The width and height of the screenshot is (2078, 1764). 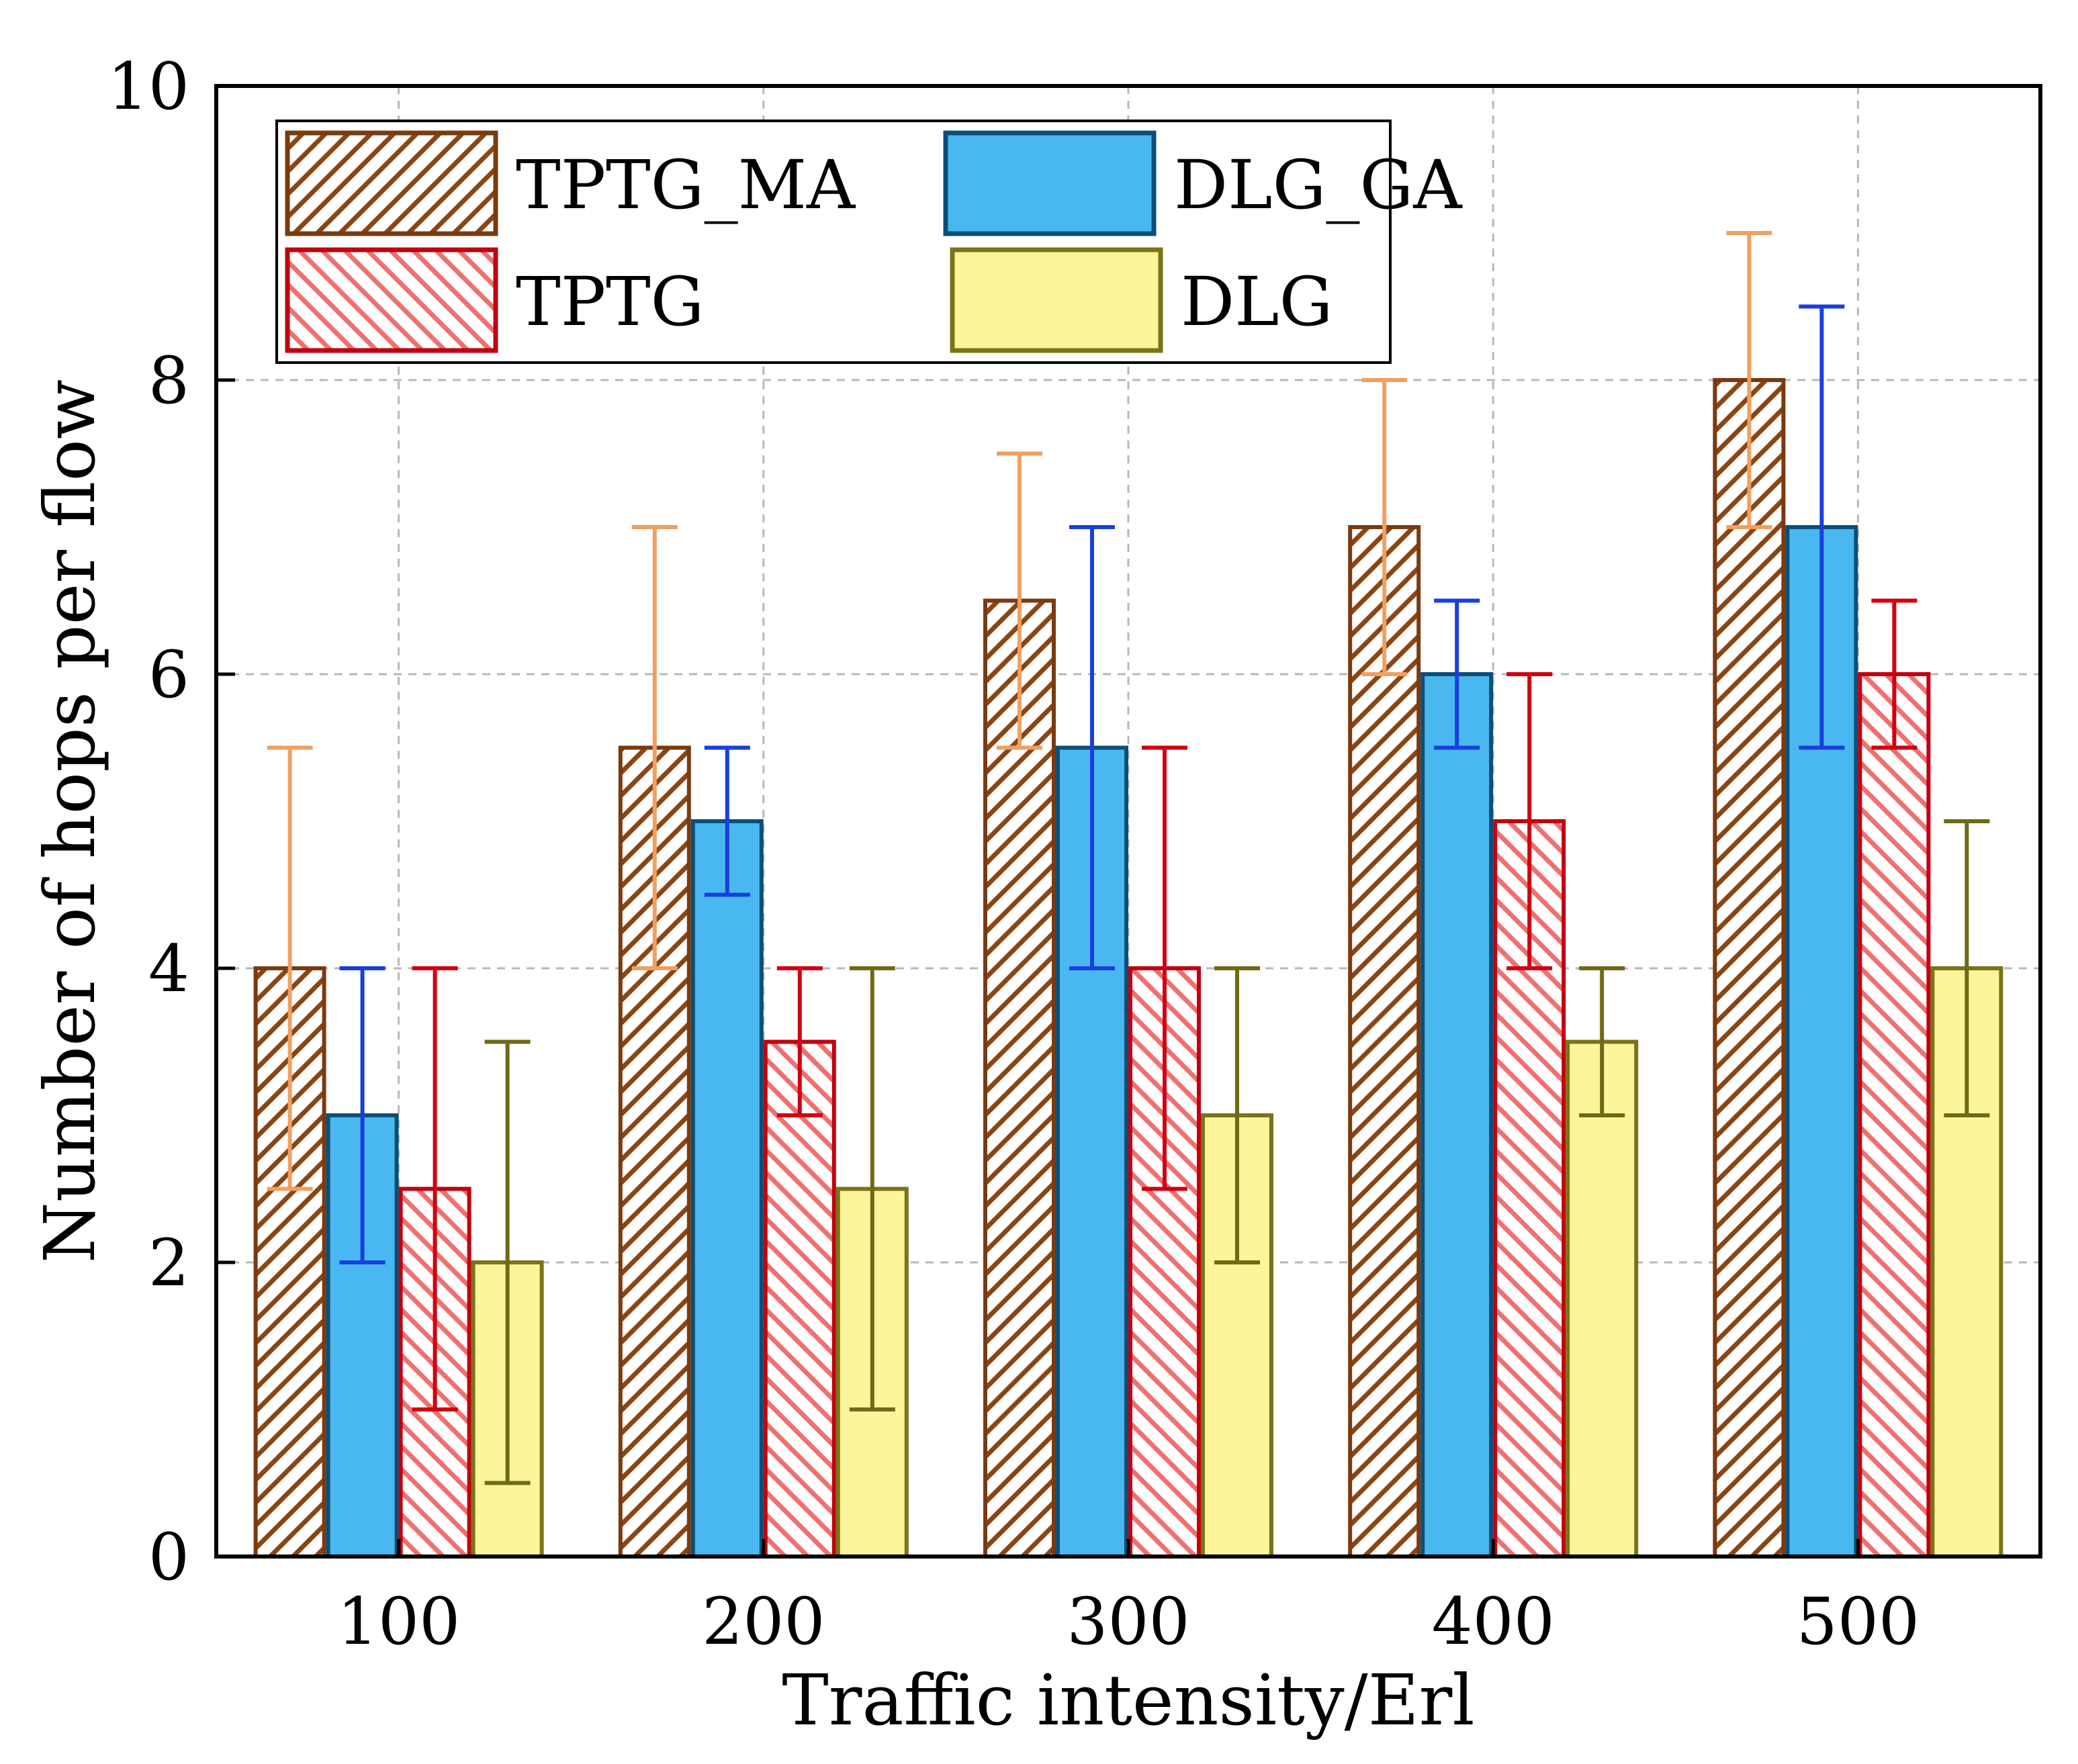 I want to click on y-axis-title: Number of hops per flow, so click(x=70, y=821).